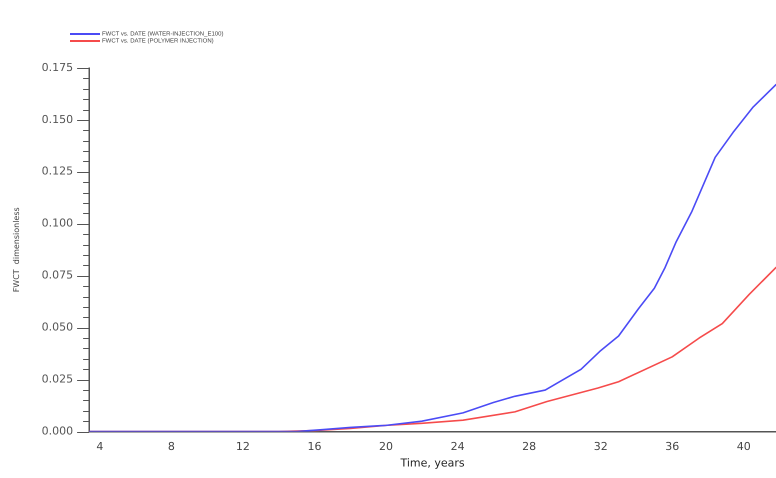 This screenshot has height=478, width=776. I want to click on x-tick-label: 32, so click(601, 447).